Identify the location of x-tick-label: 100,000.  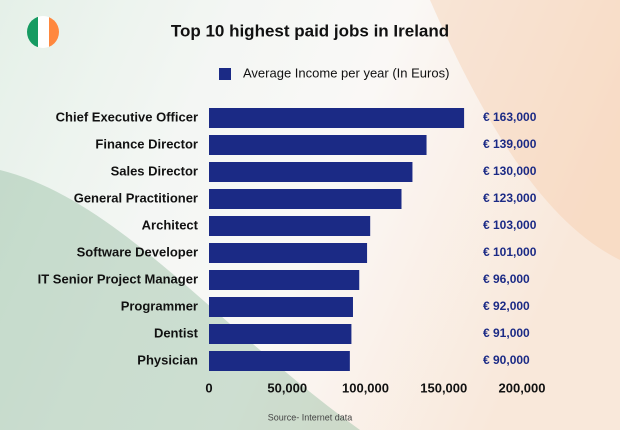
(365, 387).